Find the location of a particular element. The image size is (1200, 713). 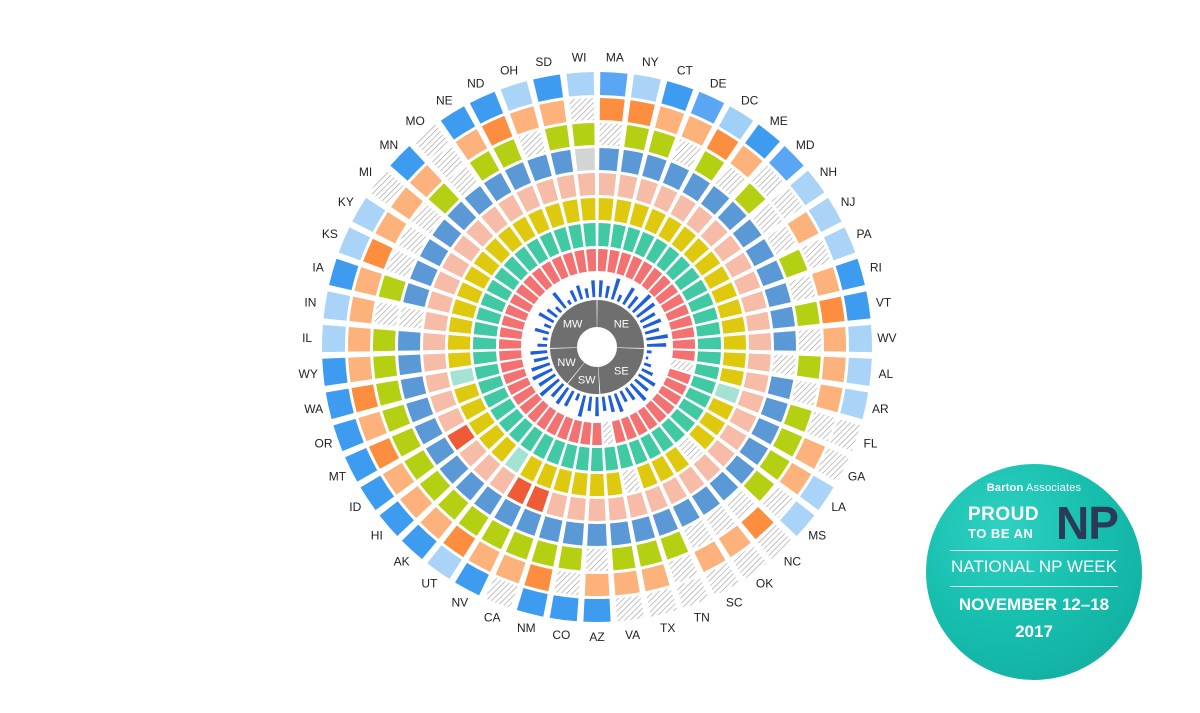

inner-bar-me is located at coordinates (633, 302).